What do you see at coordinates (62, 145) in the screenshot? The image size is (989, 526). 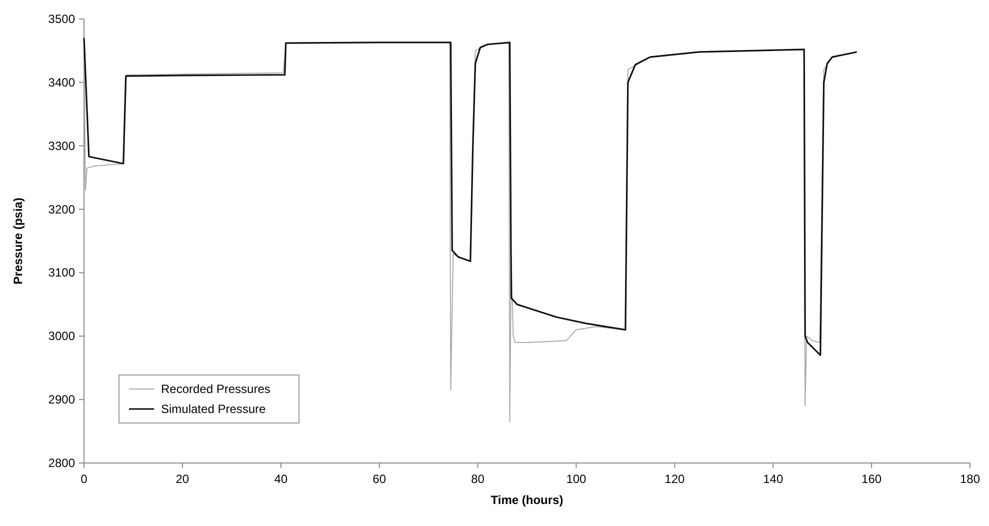 I see `y-tick-label: 3300` at bounding box center [62, 145].